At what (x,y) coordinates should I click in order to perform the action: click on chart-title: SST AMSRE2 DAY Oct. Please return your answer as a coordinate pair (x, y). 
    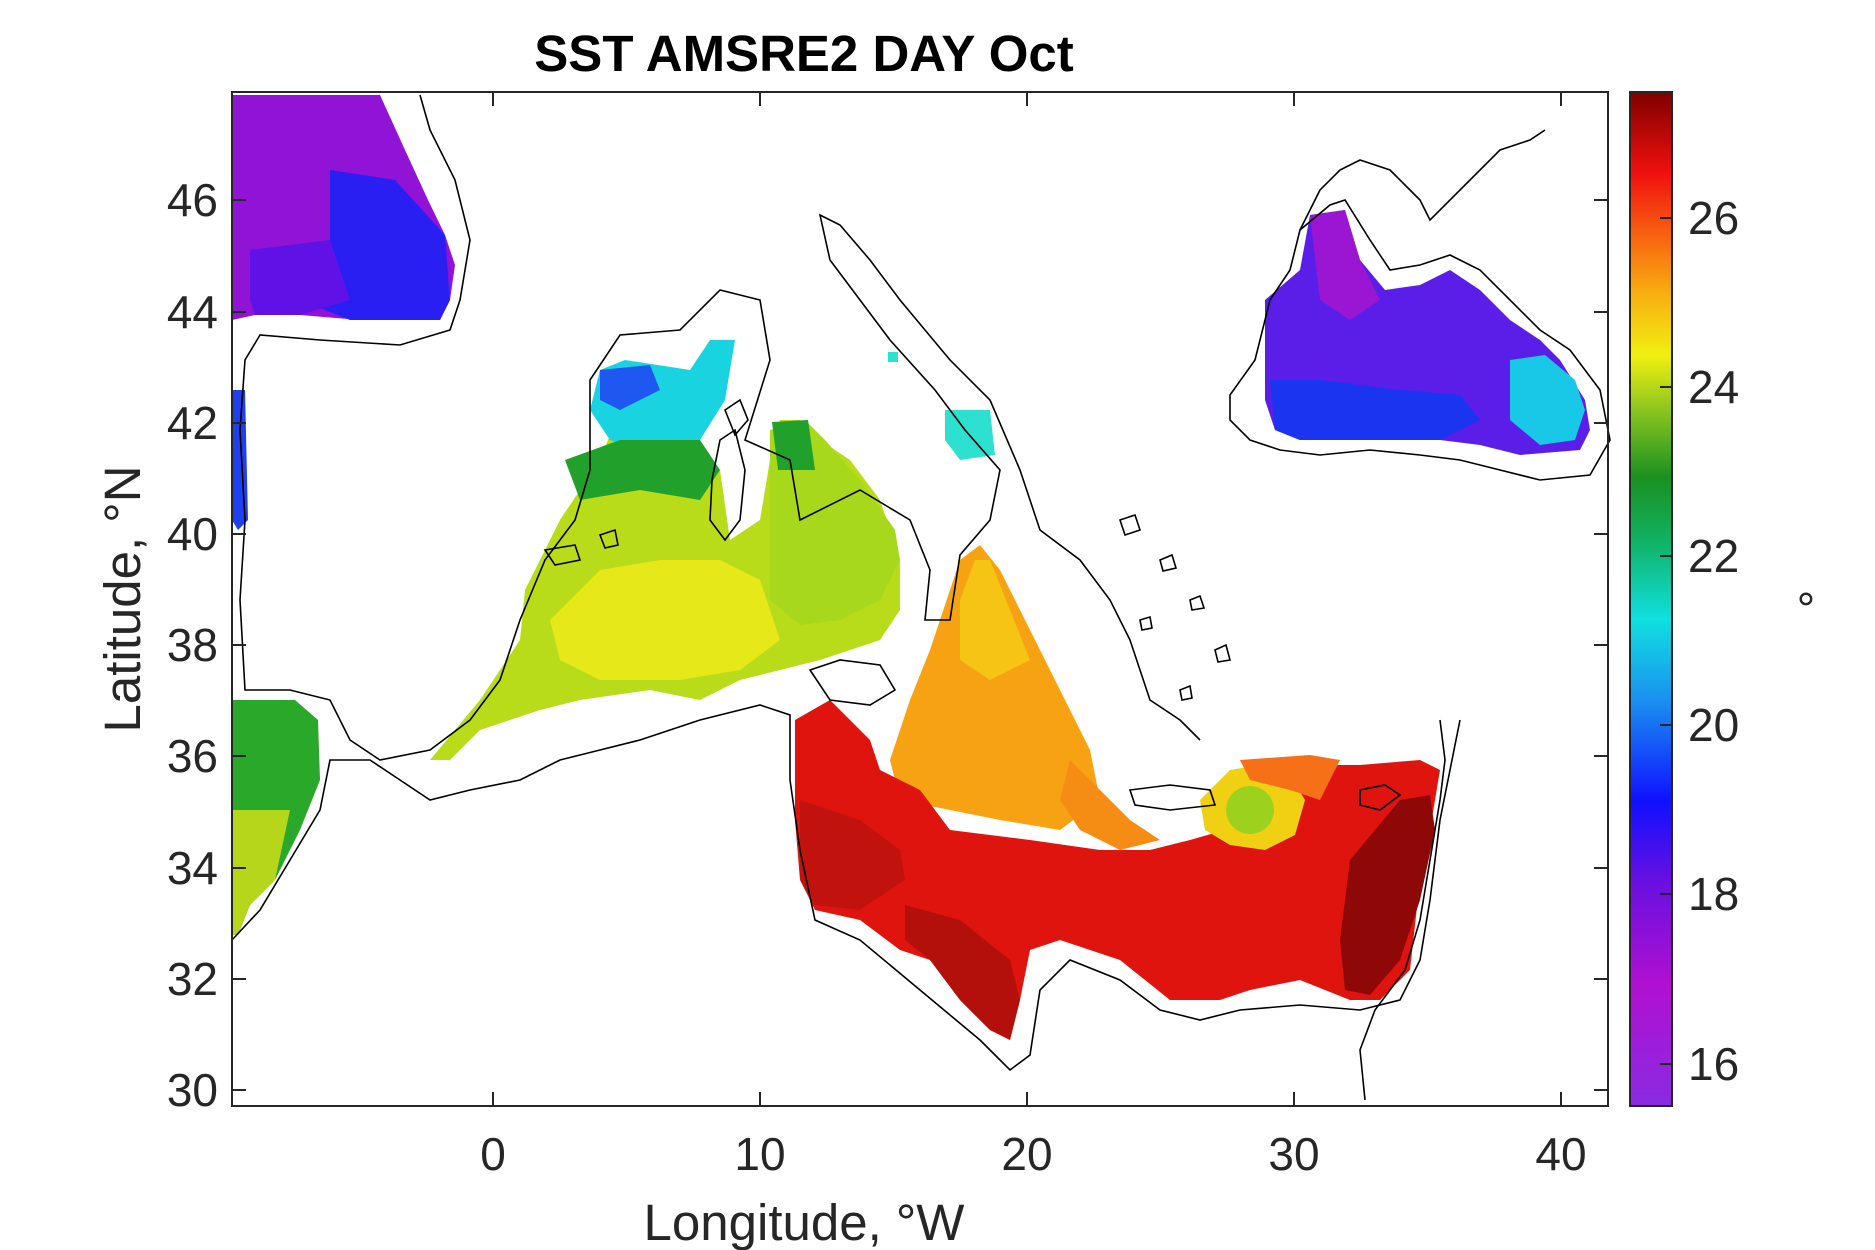
    Looking at the image, I should click on (803, 53).